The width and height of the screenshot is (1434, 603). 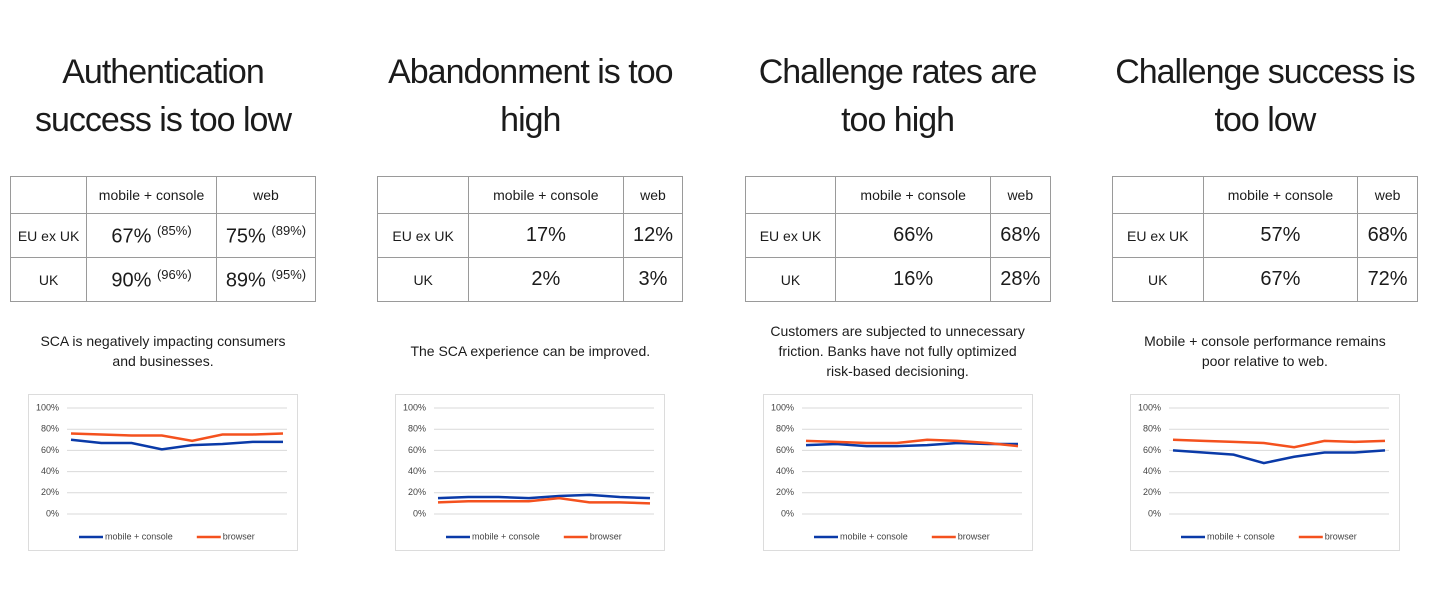 I want to click on cell-value: 89%, so click(x=245, y=280).